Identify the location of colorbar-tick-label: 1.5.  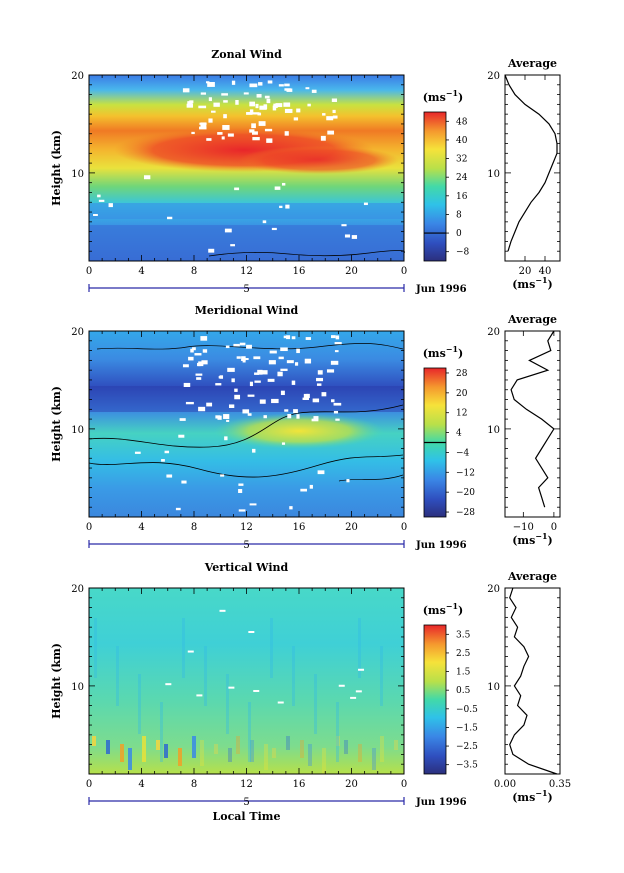
(463, 673).